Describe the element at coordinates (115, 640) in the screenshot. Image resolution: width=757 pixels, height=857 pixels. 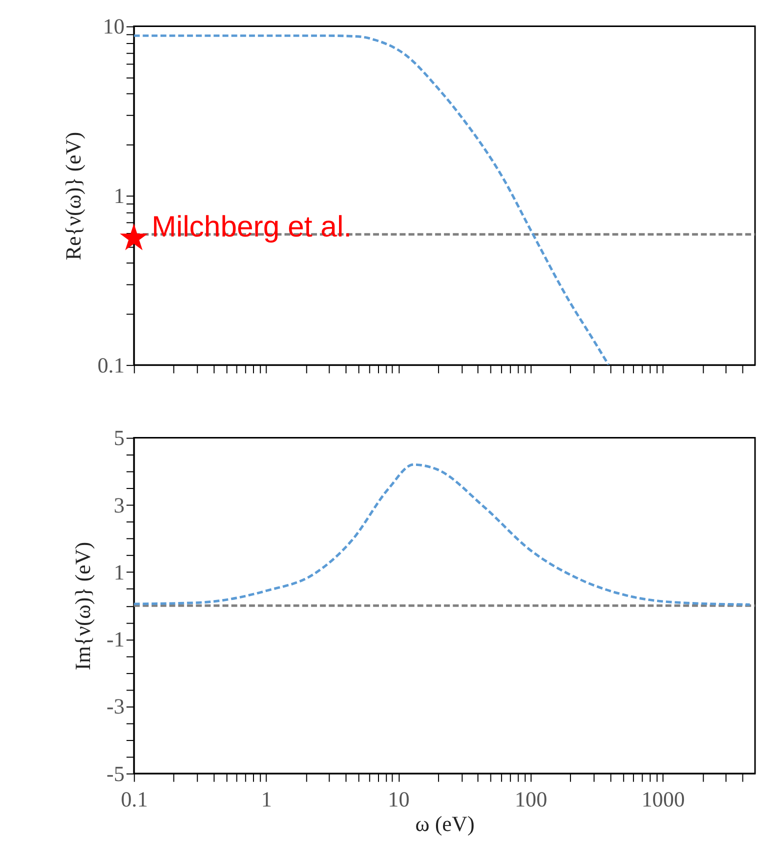
I see `y-tick-label: -1` at that location.